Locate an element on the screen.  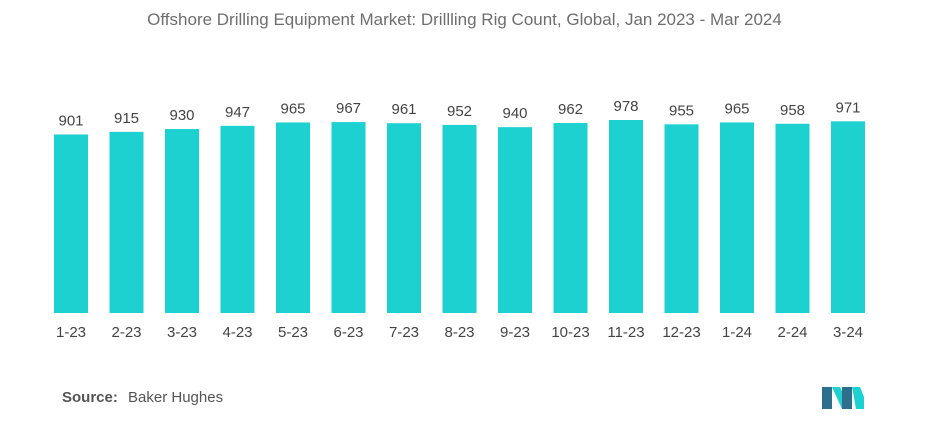
data-label-8-23: 952 is located at coordinates (459, 111).